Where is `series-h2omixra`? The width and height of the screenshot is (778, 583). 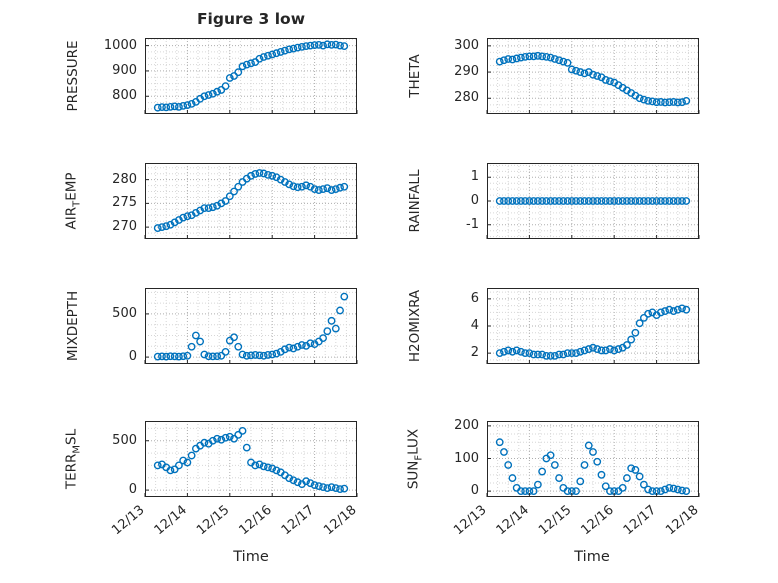
series-h2omixra is located at coordinates (593, 332).